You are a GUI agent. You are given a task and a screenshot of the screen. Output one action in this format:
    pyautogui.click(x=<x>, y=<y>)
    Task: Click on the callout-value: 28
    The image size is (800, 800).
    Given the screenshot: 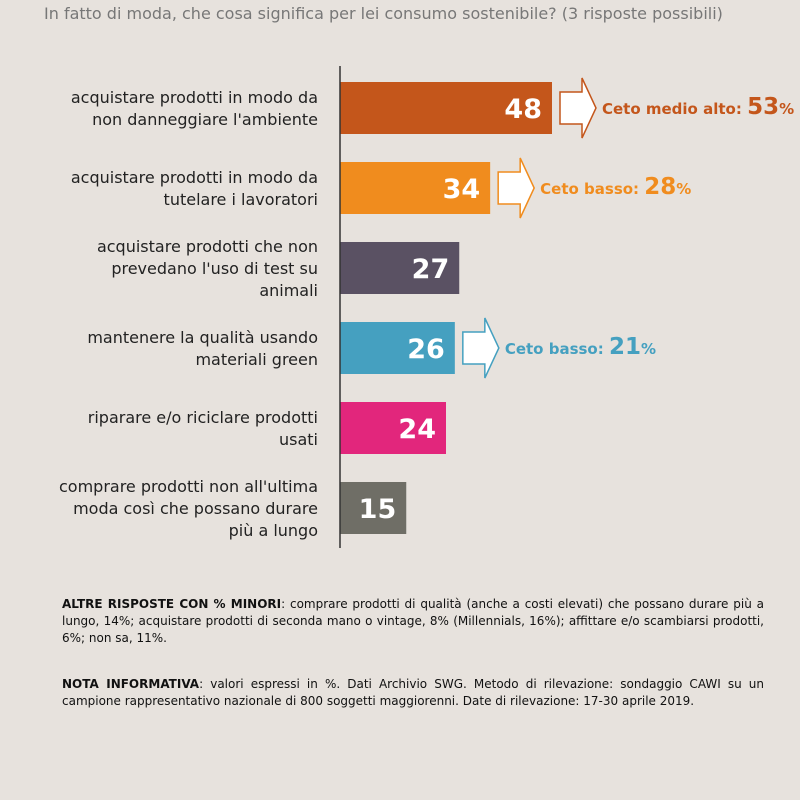 What is the action you would take?
    pyautogui.click(x=660, y=187)
    